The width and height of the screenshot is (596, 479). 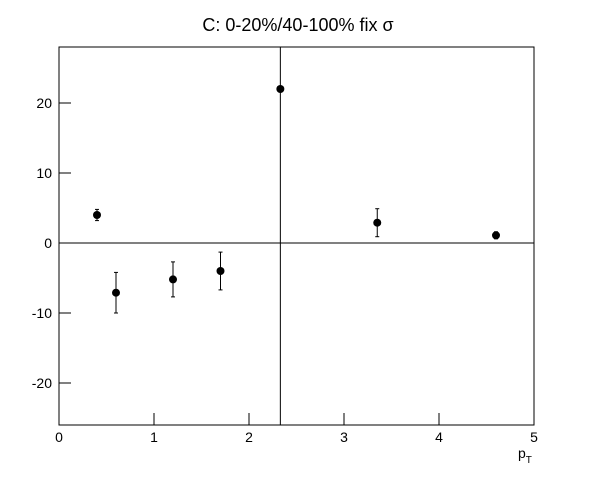 I want to click on y-tick-label: -20, so click(x=42, y=383).